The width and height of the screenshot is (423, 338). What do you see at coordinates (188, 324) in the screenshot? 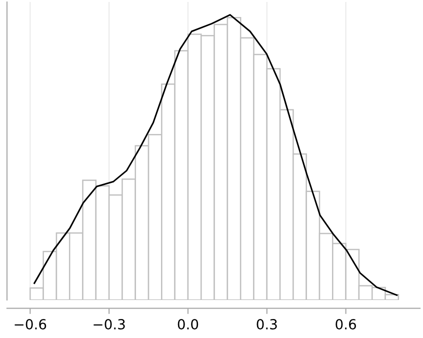
I see `x-tick-label: 0.0` at bounding box center [188, 324].